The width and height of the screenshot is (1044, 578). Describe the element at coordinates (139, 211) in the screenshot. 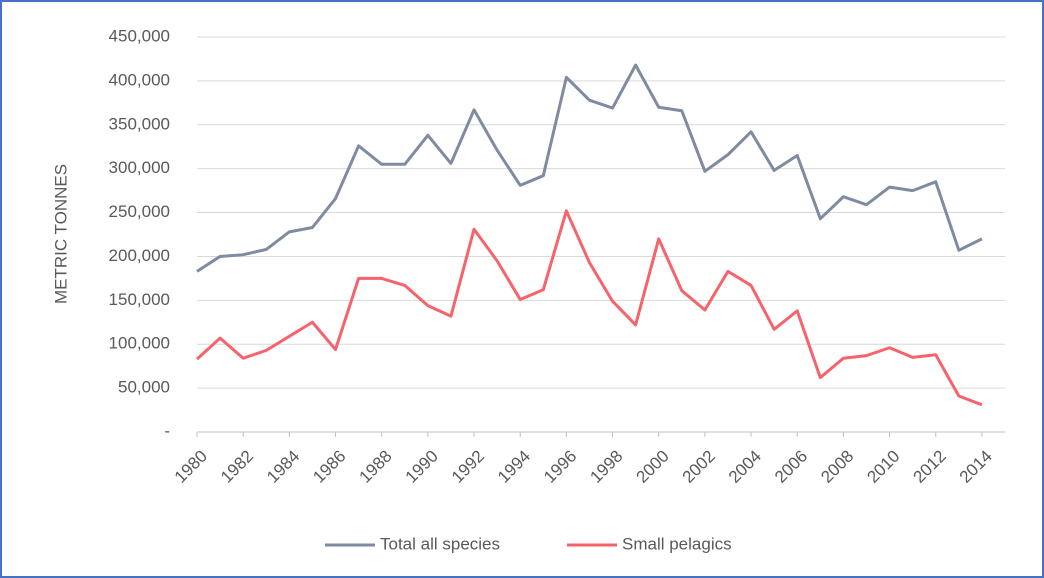

I see `y-tick-label: 250,000` at that location.